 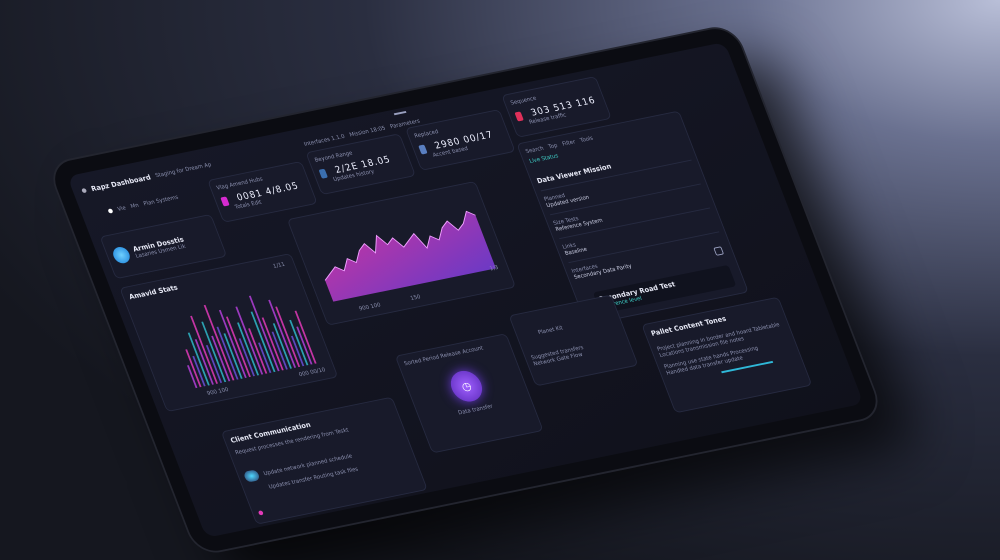 What do you see at coordinates (161, 201) in the screenshot?
I see `sub-nav-item: Plan Systems` at bounding box center [161, 201].